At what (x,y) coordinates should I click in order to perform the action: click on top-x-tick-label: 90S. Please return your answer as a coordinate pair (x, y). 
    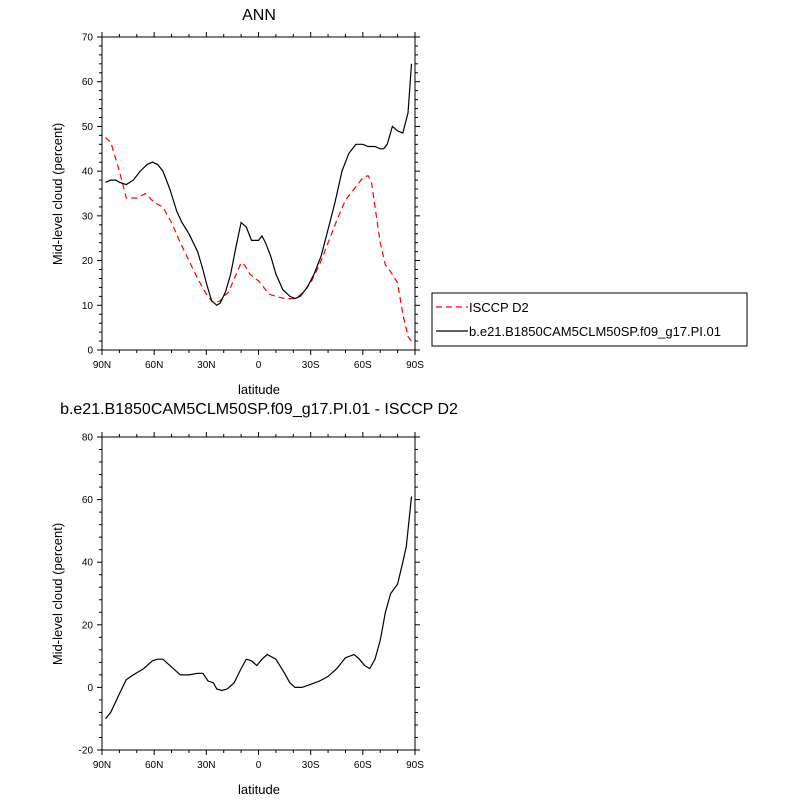
    Looking at the image, I should click on (415, 365).